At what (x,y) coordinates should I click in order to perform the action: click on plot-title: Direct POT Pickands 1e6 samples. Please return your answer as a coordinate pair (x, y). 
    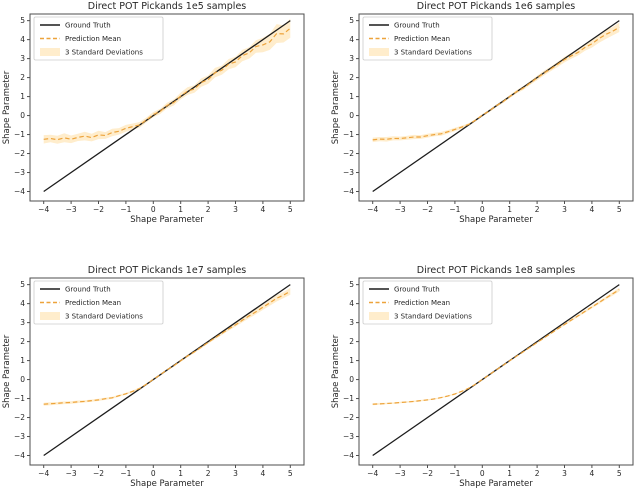
    Looking at the image, I should click on (496, 6).